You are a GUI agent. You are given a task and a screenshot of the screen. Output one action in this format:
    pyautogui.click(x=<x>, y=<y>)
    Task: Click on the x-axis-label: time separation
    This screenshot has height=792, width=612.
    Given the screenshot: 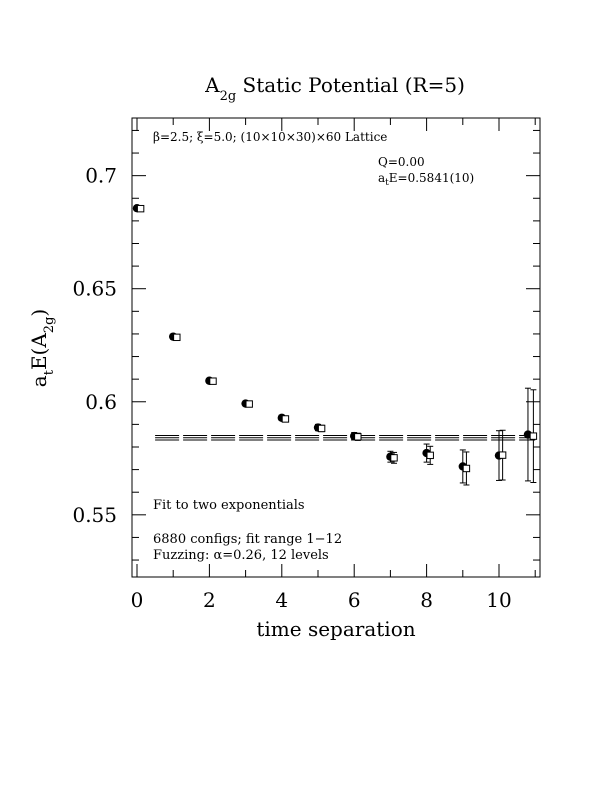 What is the action you would take?
    pyautogui.click(x=335, y=629)
    